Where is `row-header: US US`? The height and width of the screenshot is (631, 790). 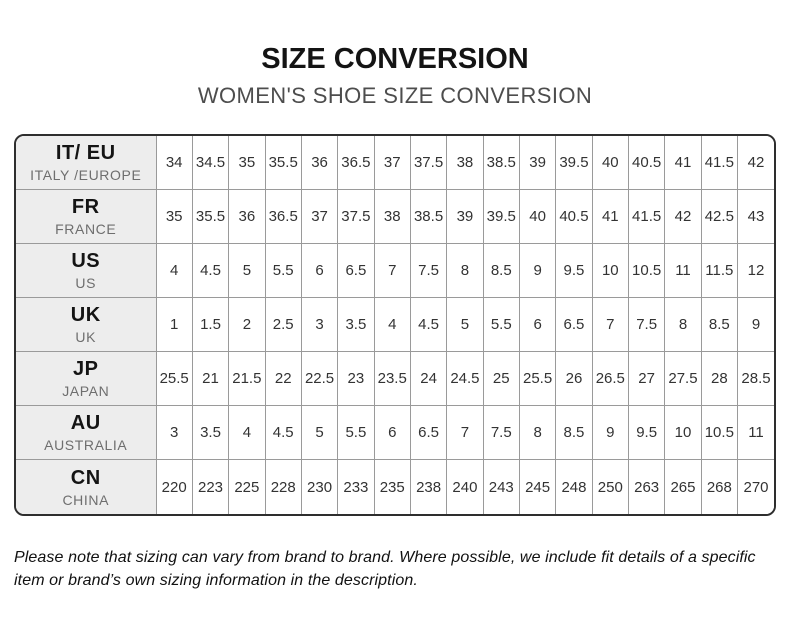 row-header: US US is located at coordinates (86, 271).